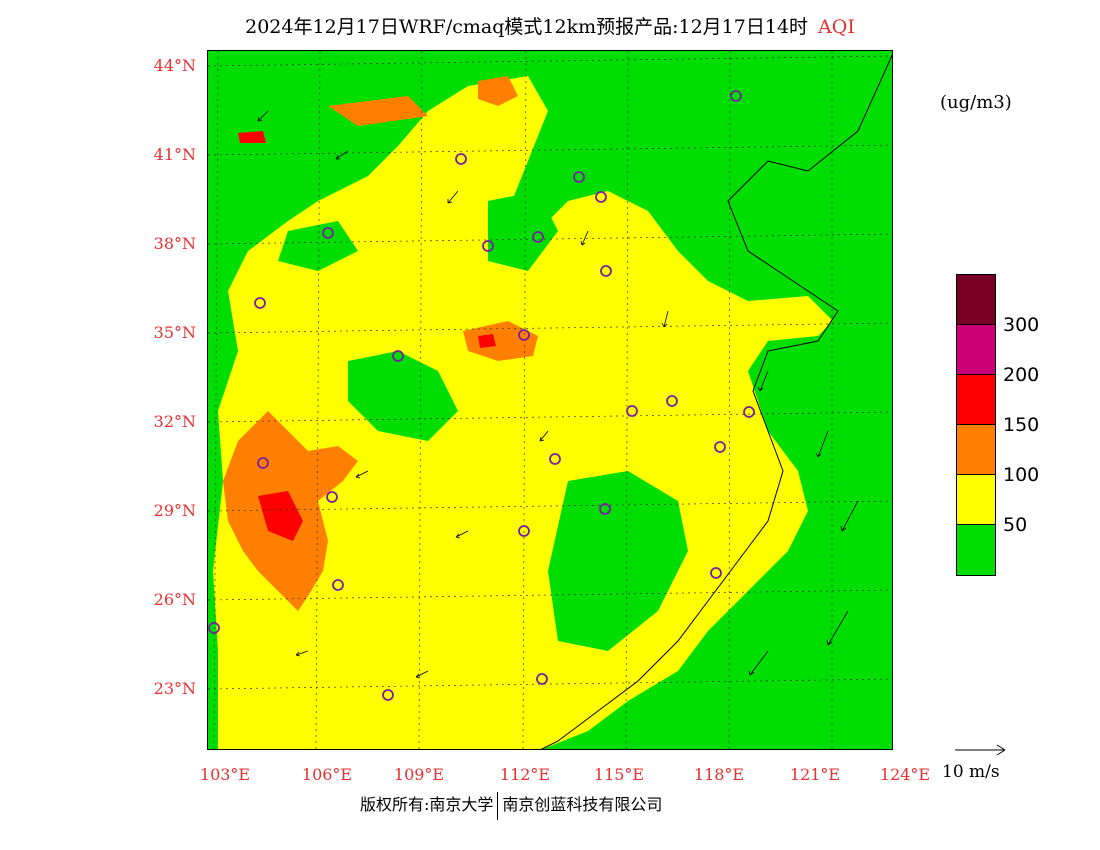 The image size is (1100, 850). What do you see at coordinates (327, 774) in the screenshot?
I see `lon-label-106: 106°E` at bounding box center [327, 774].